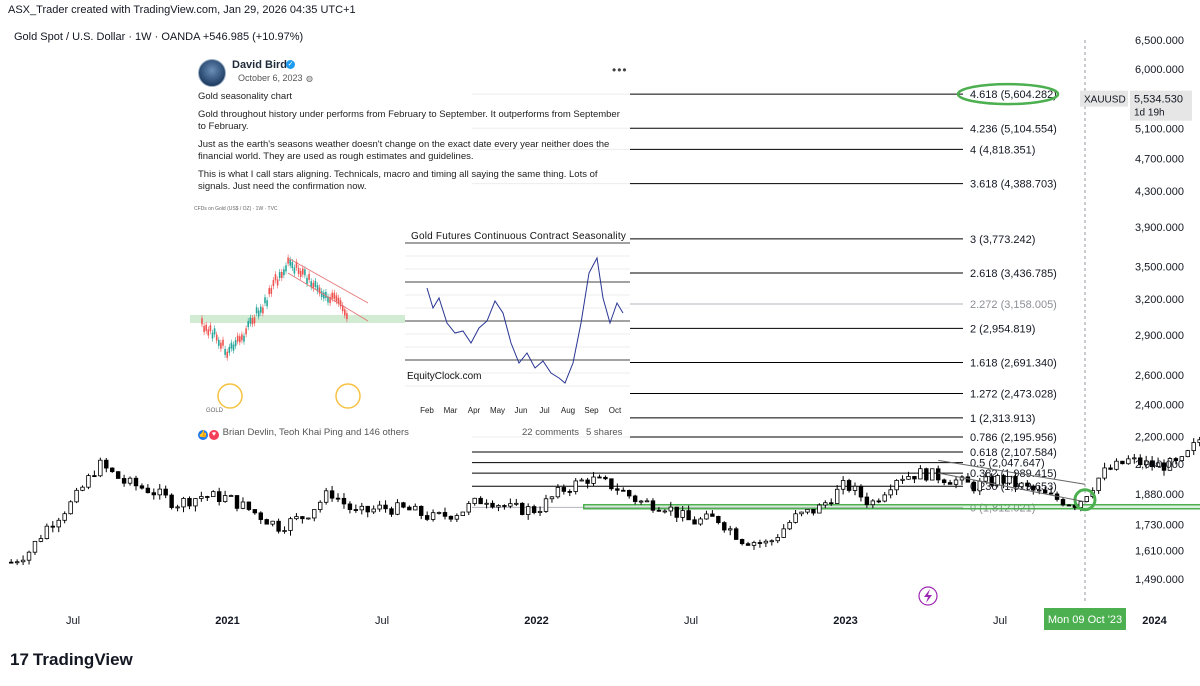 This screenshot has height=686, width=1200. What do you see at coordinates (1012, 487) in the screenshot?
I see `channel-lower-line` at bounding box center [1012, 487].